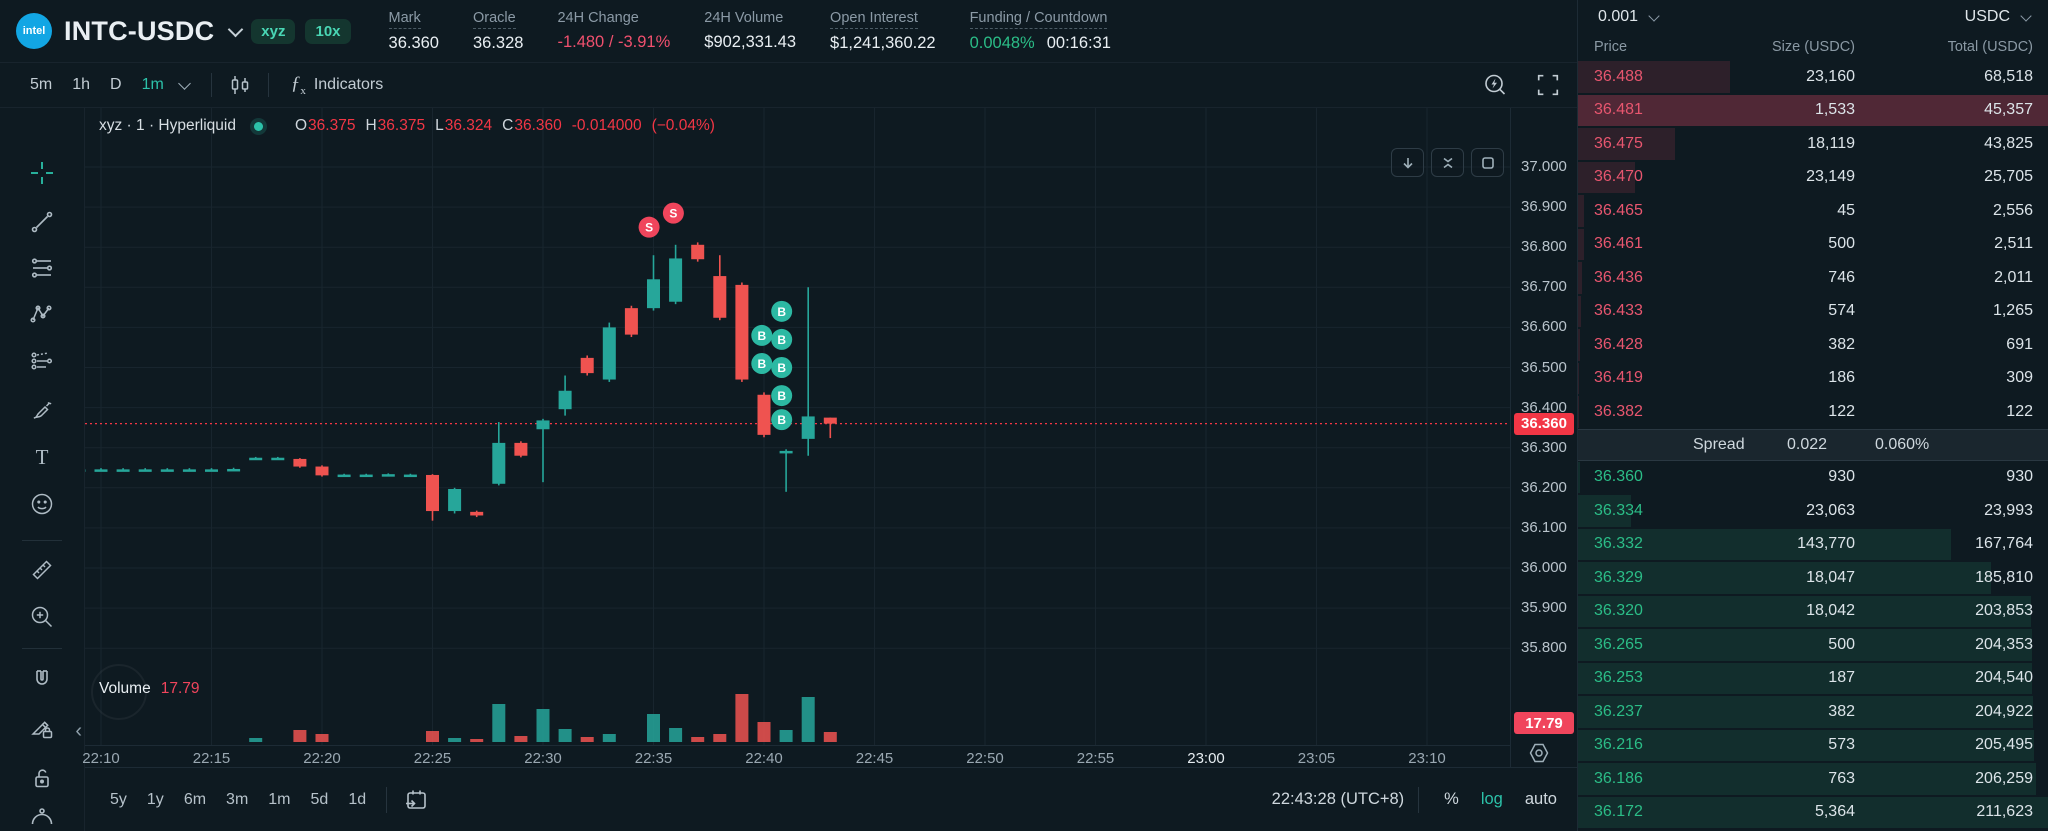 The height and width of the screenshot is (831, 2048). I want to click on orderbook-row-bid: 36.320 18,042 203,853, so click(1813, 612).